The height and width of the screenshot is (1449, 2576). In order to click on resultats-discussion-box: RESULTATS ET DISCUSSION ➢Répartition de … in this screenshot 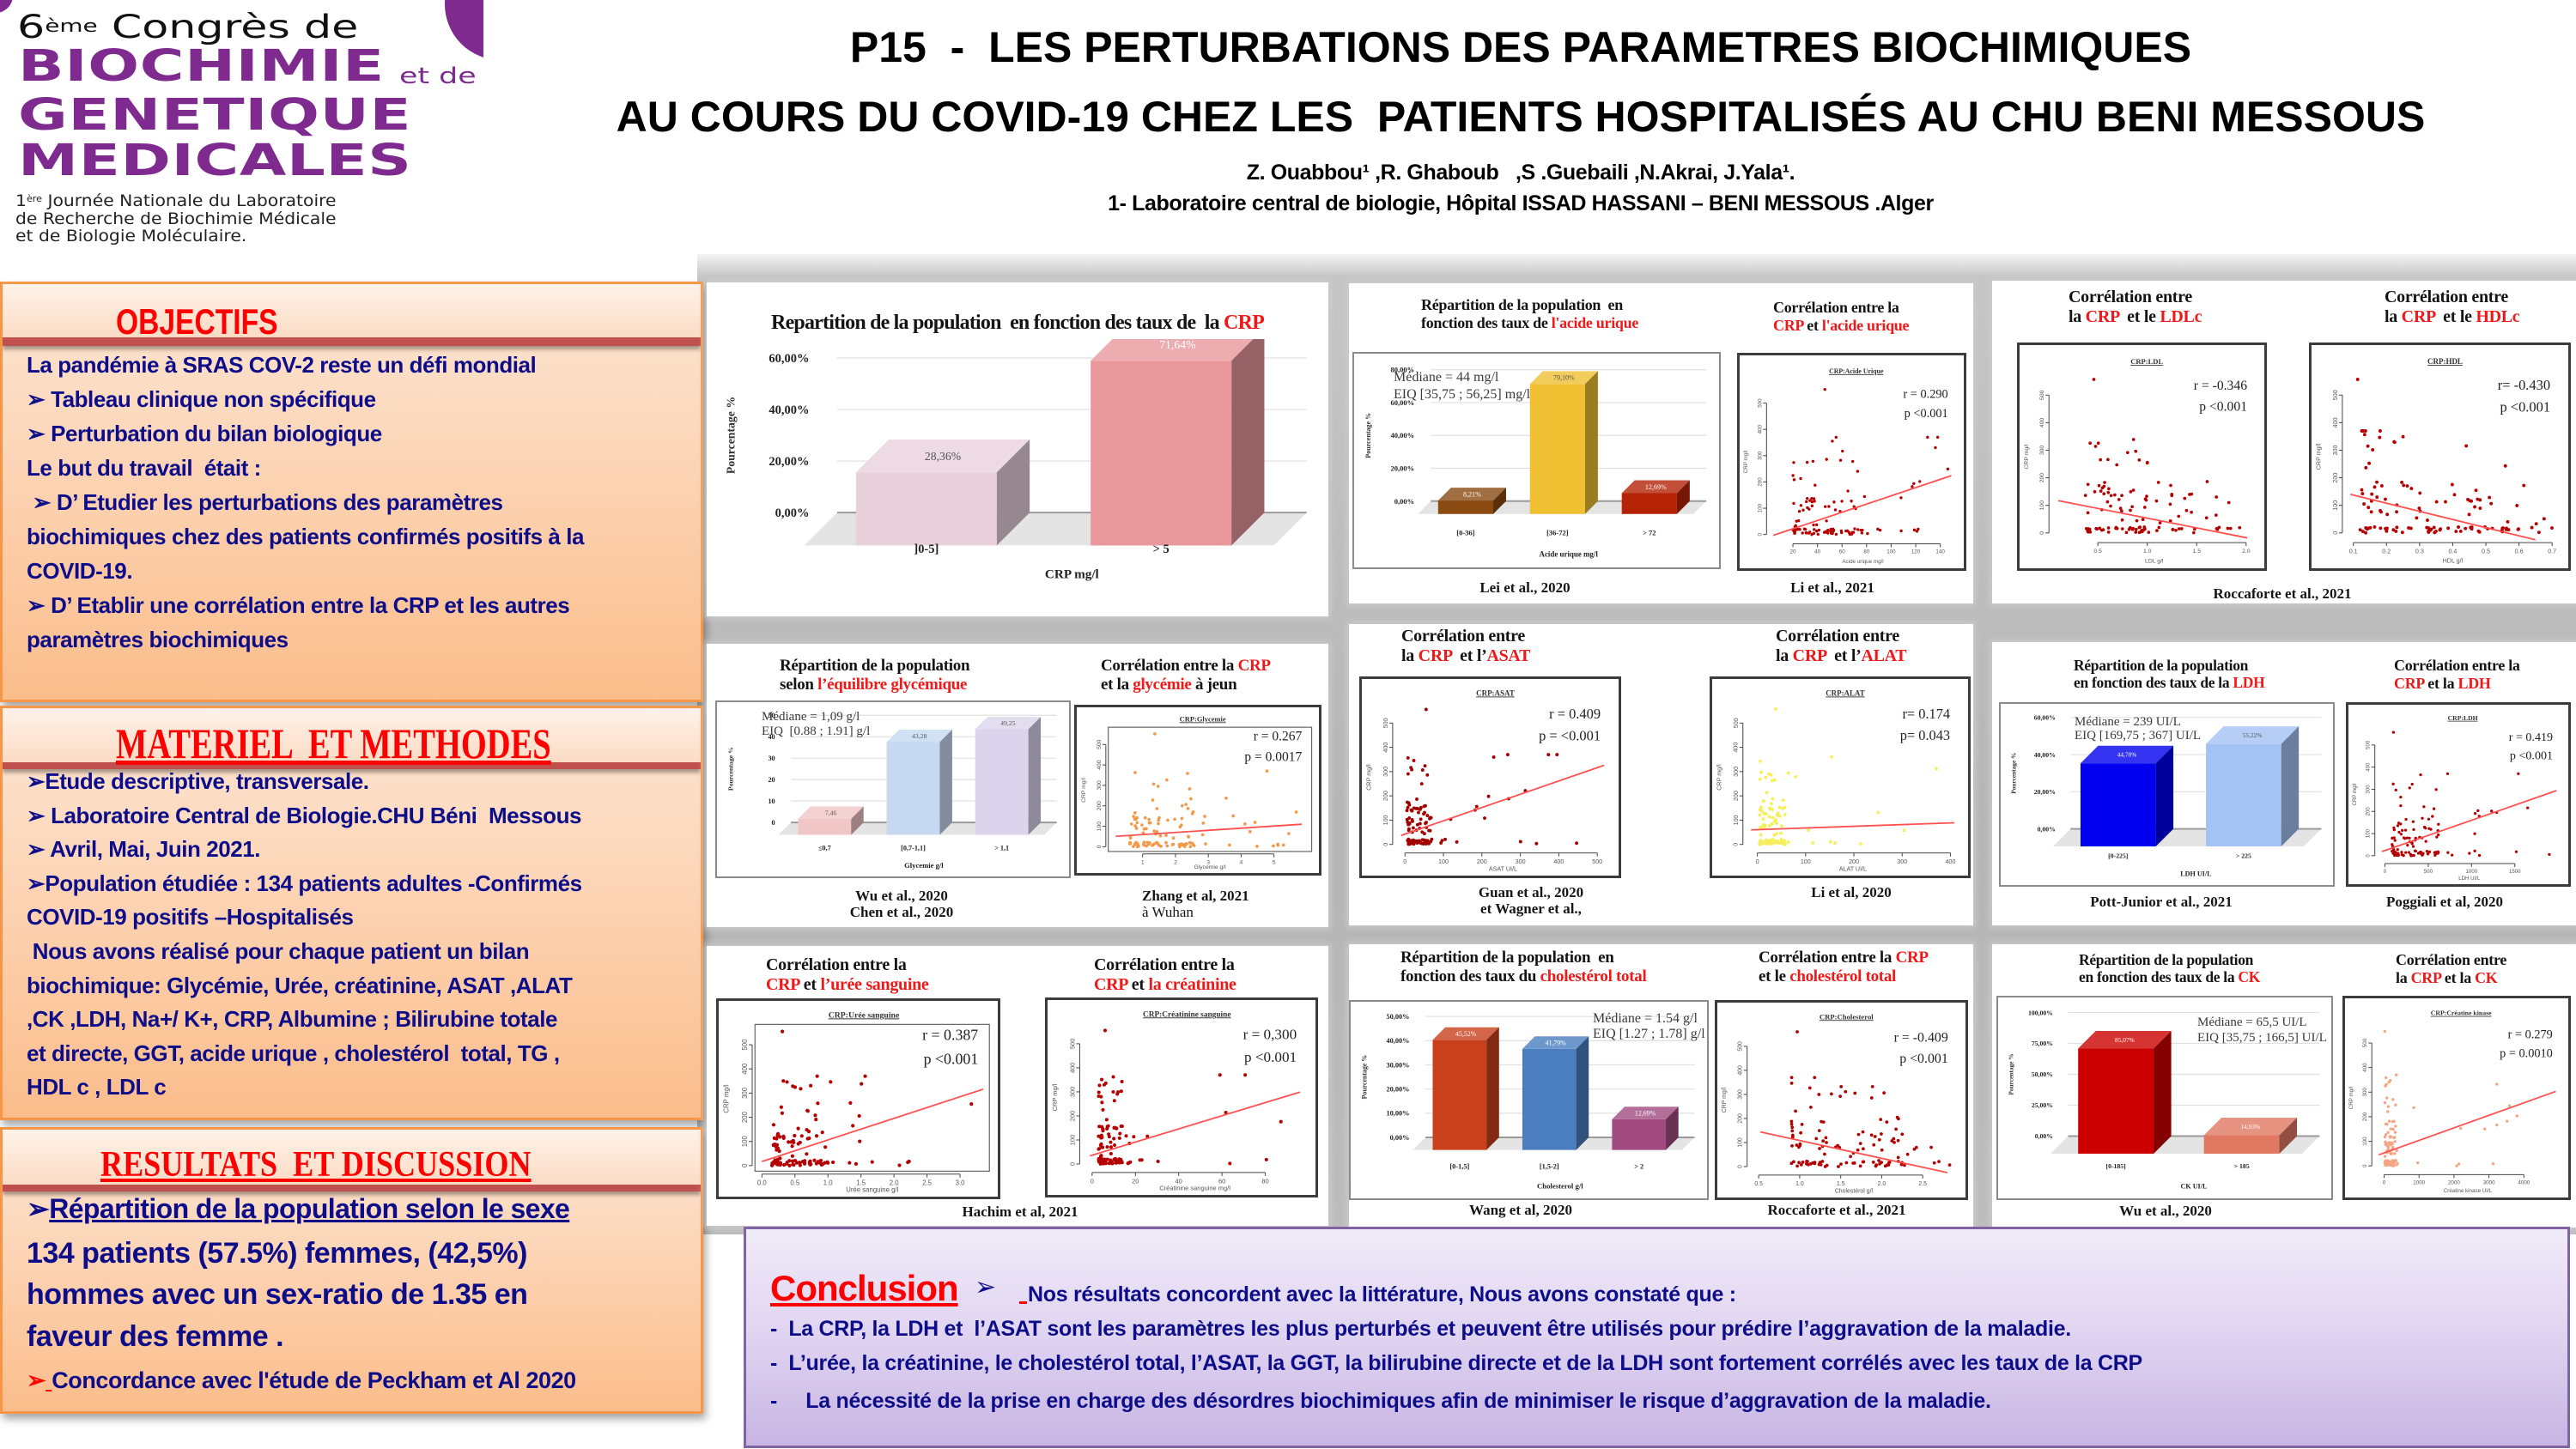, I will do `click(351, 1270)`.